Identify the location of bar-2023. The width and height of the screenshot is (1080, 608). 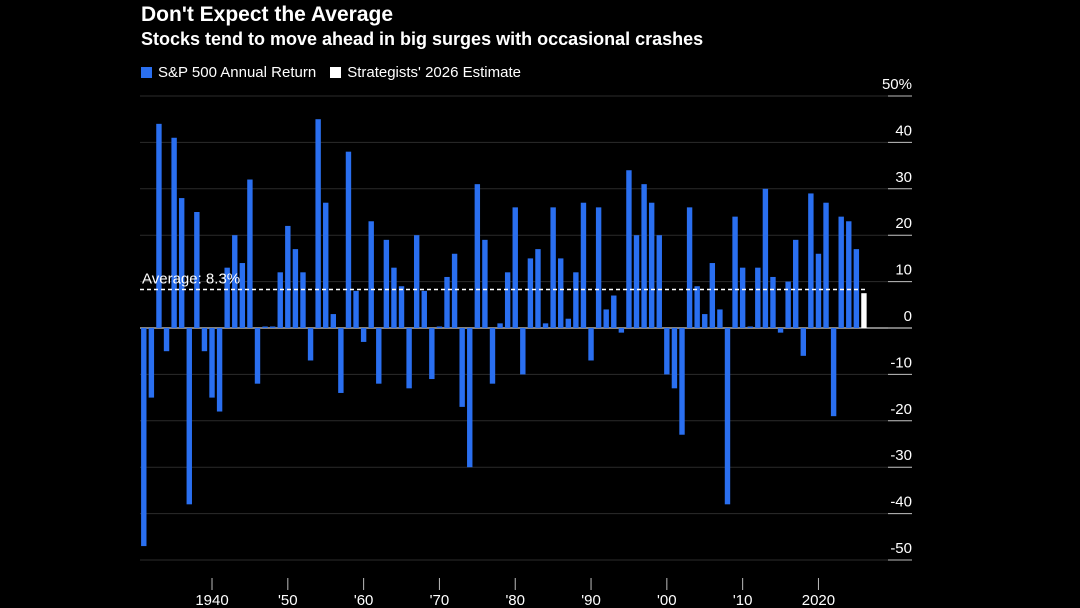
(841, 272).